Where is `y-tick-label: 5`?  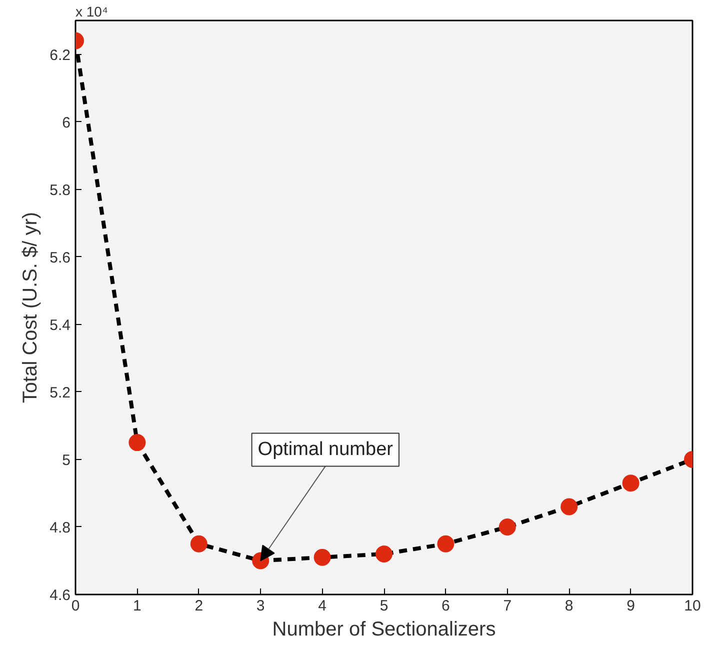 y-tick-label: 5 is located at coordinates (66, 460).